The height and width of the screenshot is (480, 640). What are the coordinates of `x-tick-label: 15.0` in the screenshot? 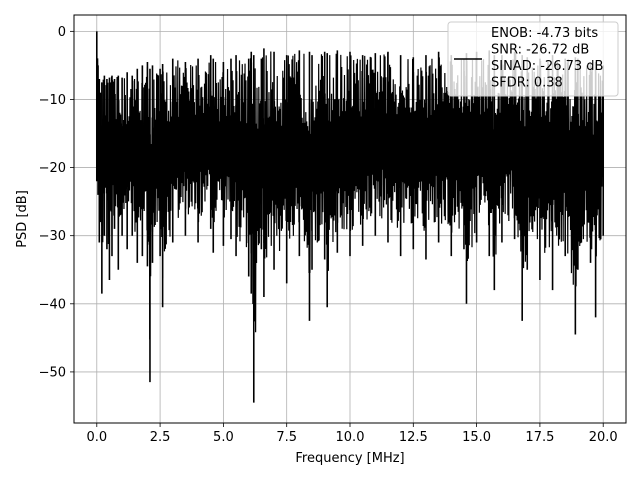 It's located at (476, 437).